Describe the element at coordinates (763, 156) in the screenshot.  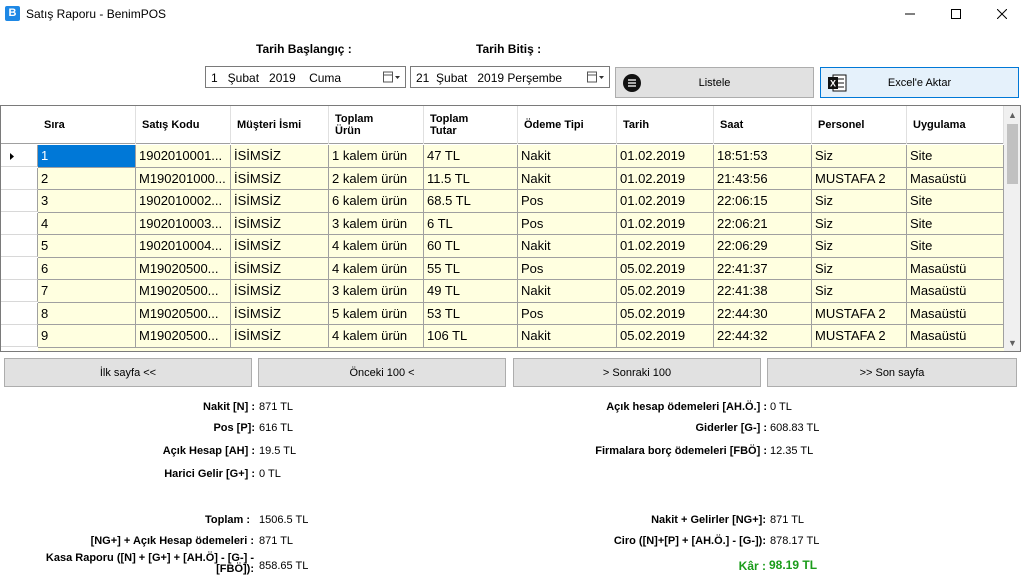
I see `table-cell: 18:51:53` at that location.